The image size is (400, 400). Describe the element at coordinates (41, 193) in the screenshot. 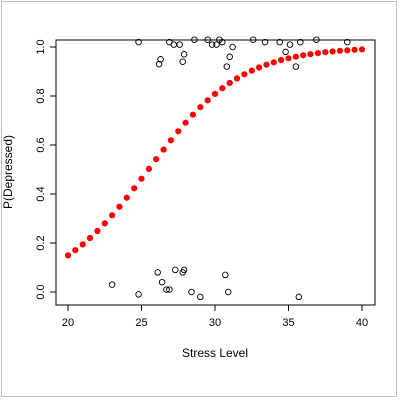

I see `y-tick-label: 0.4` at that location.